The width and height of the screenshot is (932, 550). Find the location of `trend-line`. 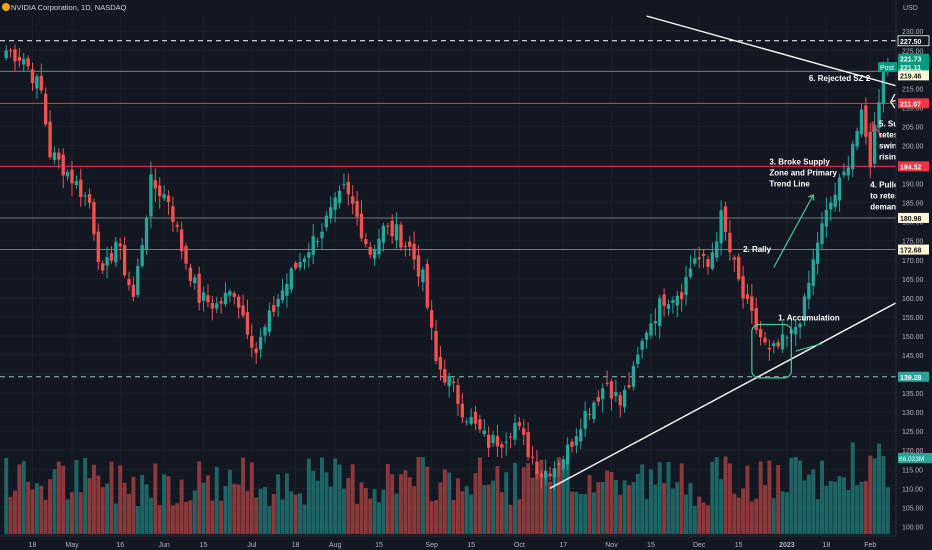

trend-line is located at coordinates (727, 393).